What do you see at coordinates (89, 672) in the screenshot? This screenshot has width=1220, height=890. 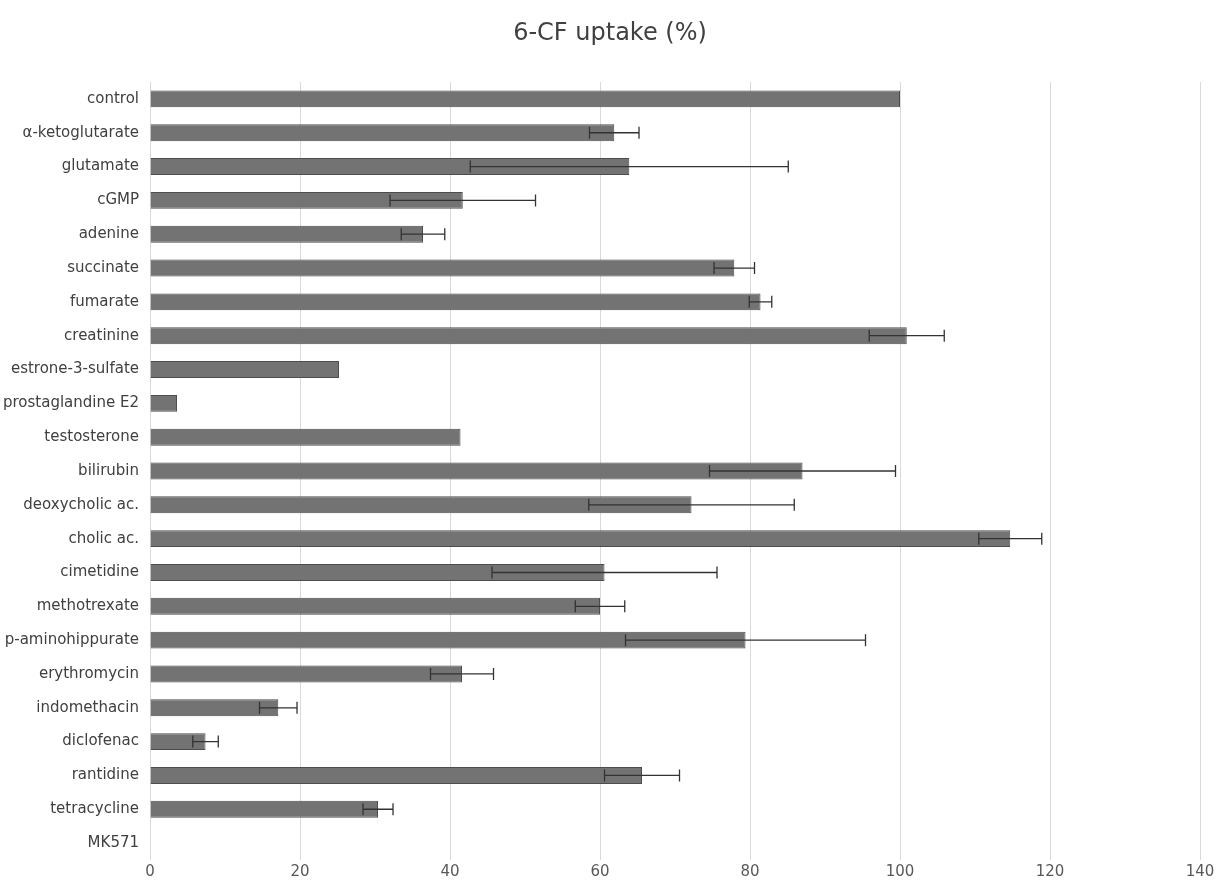 I see `y-tick-label: erythromycin` at bounding box center [89, 672].